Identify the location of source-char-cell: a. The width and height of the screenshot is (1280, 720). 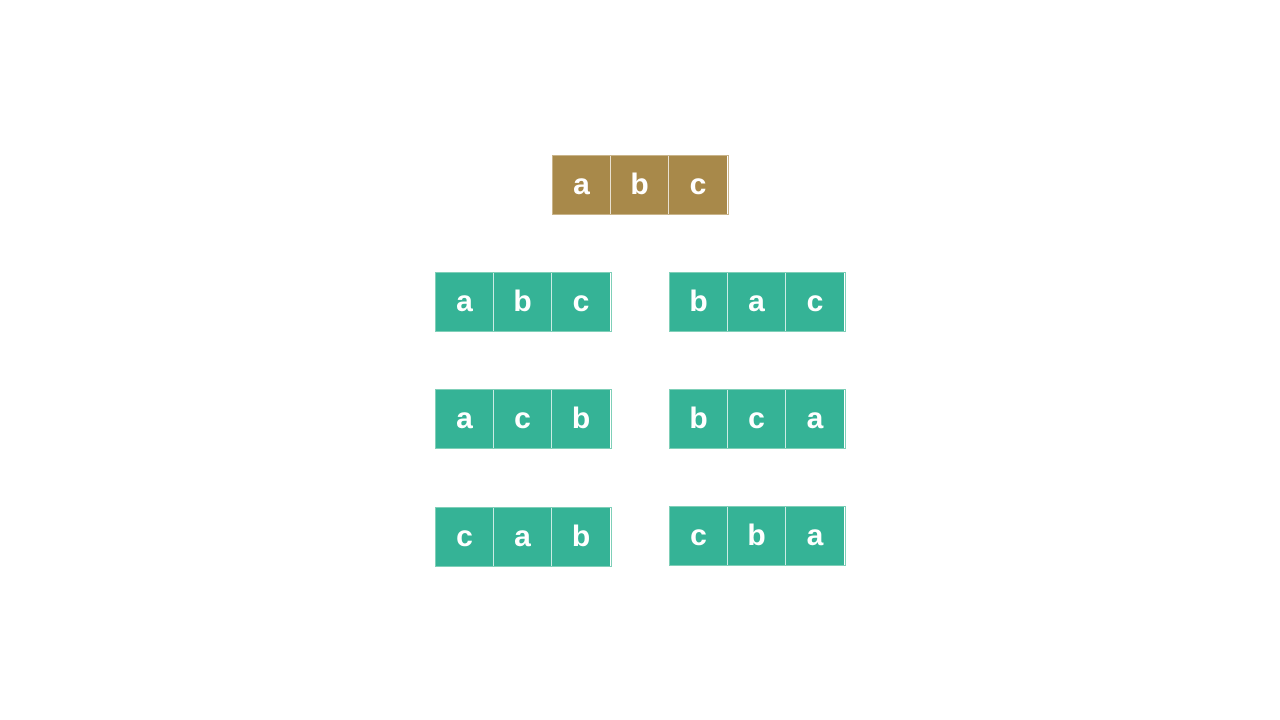
(582, 185).